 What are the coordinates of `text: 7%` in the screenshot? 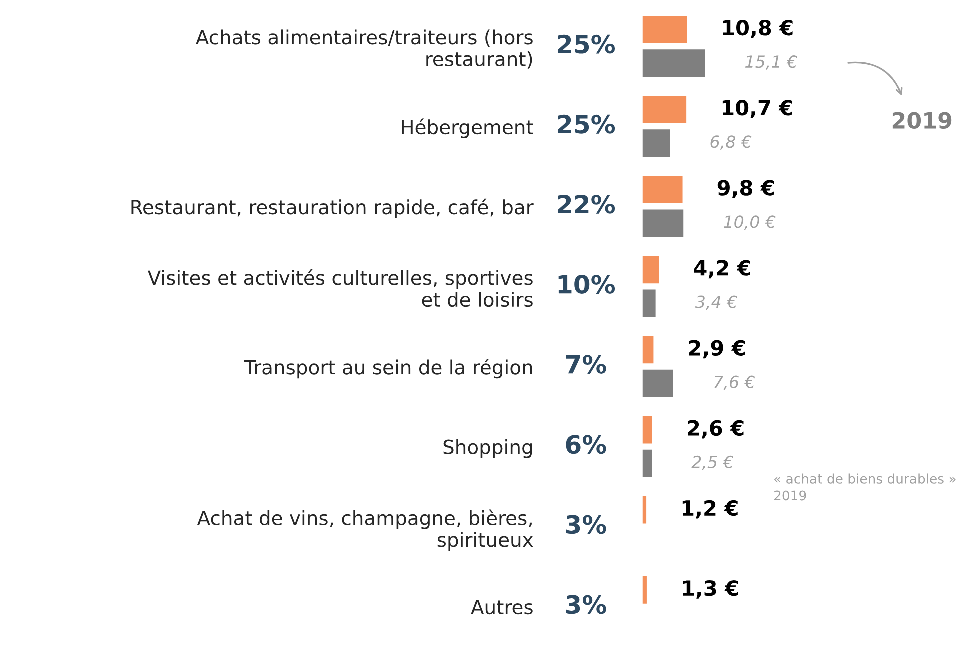 It's located at (586, 364).